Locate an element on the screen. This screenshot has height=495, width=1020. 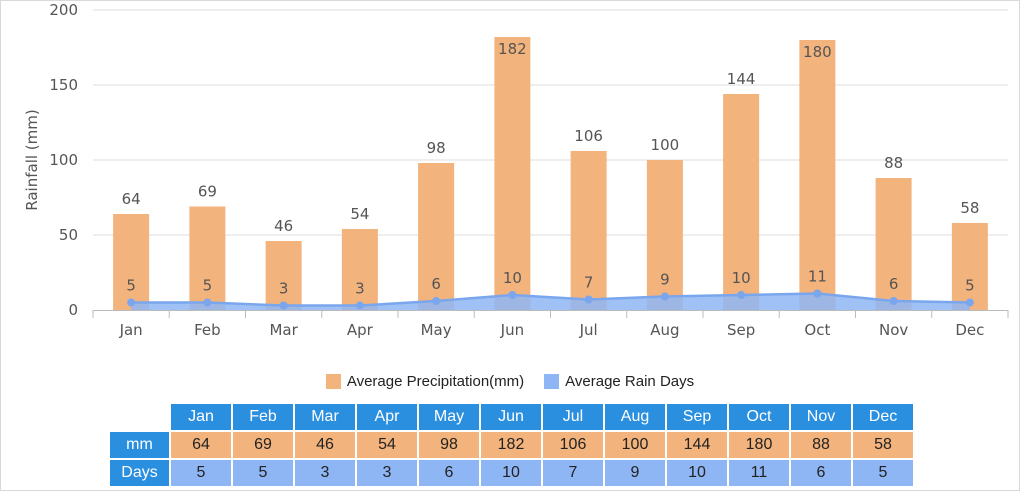
rain-days-swatch is located at coordinates (552, 381).